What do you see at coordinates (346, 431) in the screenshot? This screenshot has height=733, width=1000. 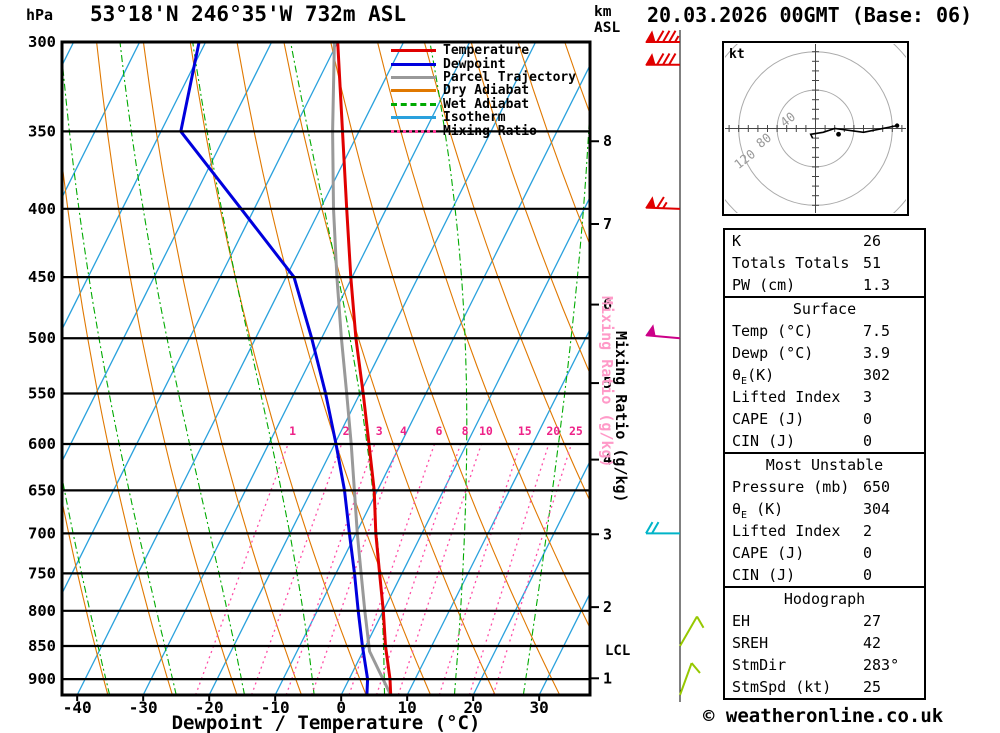 I see `mixing-ratio-label: 2` at bounding box center [346, 431].